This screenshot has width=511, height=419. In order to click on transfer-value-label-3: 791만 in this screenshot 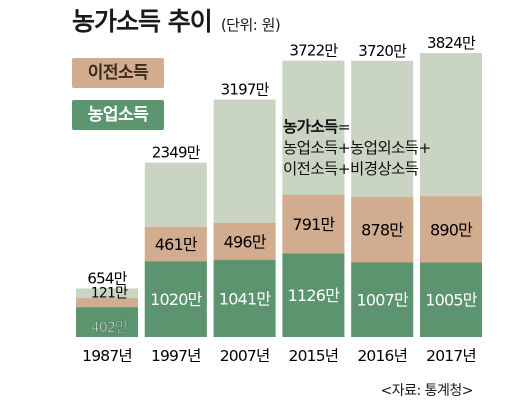, I will do `click(313, 224)`.